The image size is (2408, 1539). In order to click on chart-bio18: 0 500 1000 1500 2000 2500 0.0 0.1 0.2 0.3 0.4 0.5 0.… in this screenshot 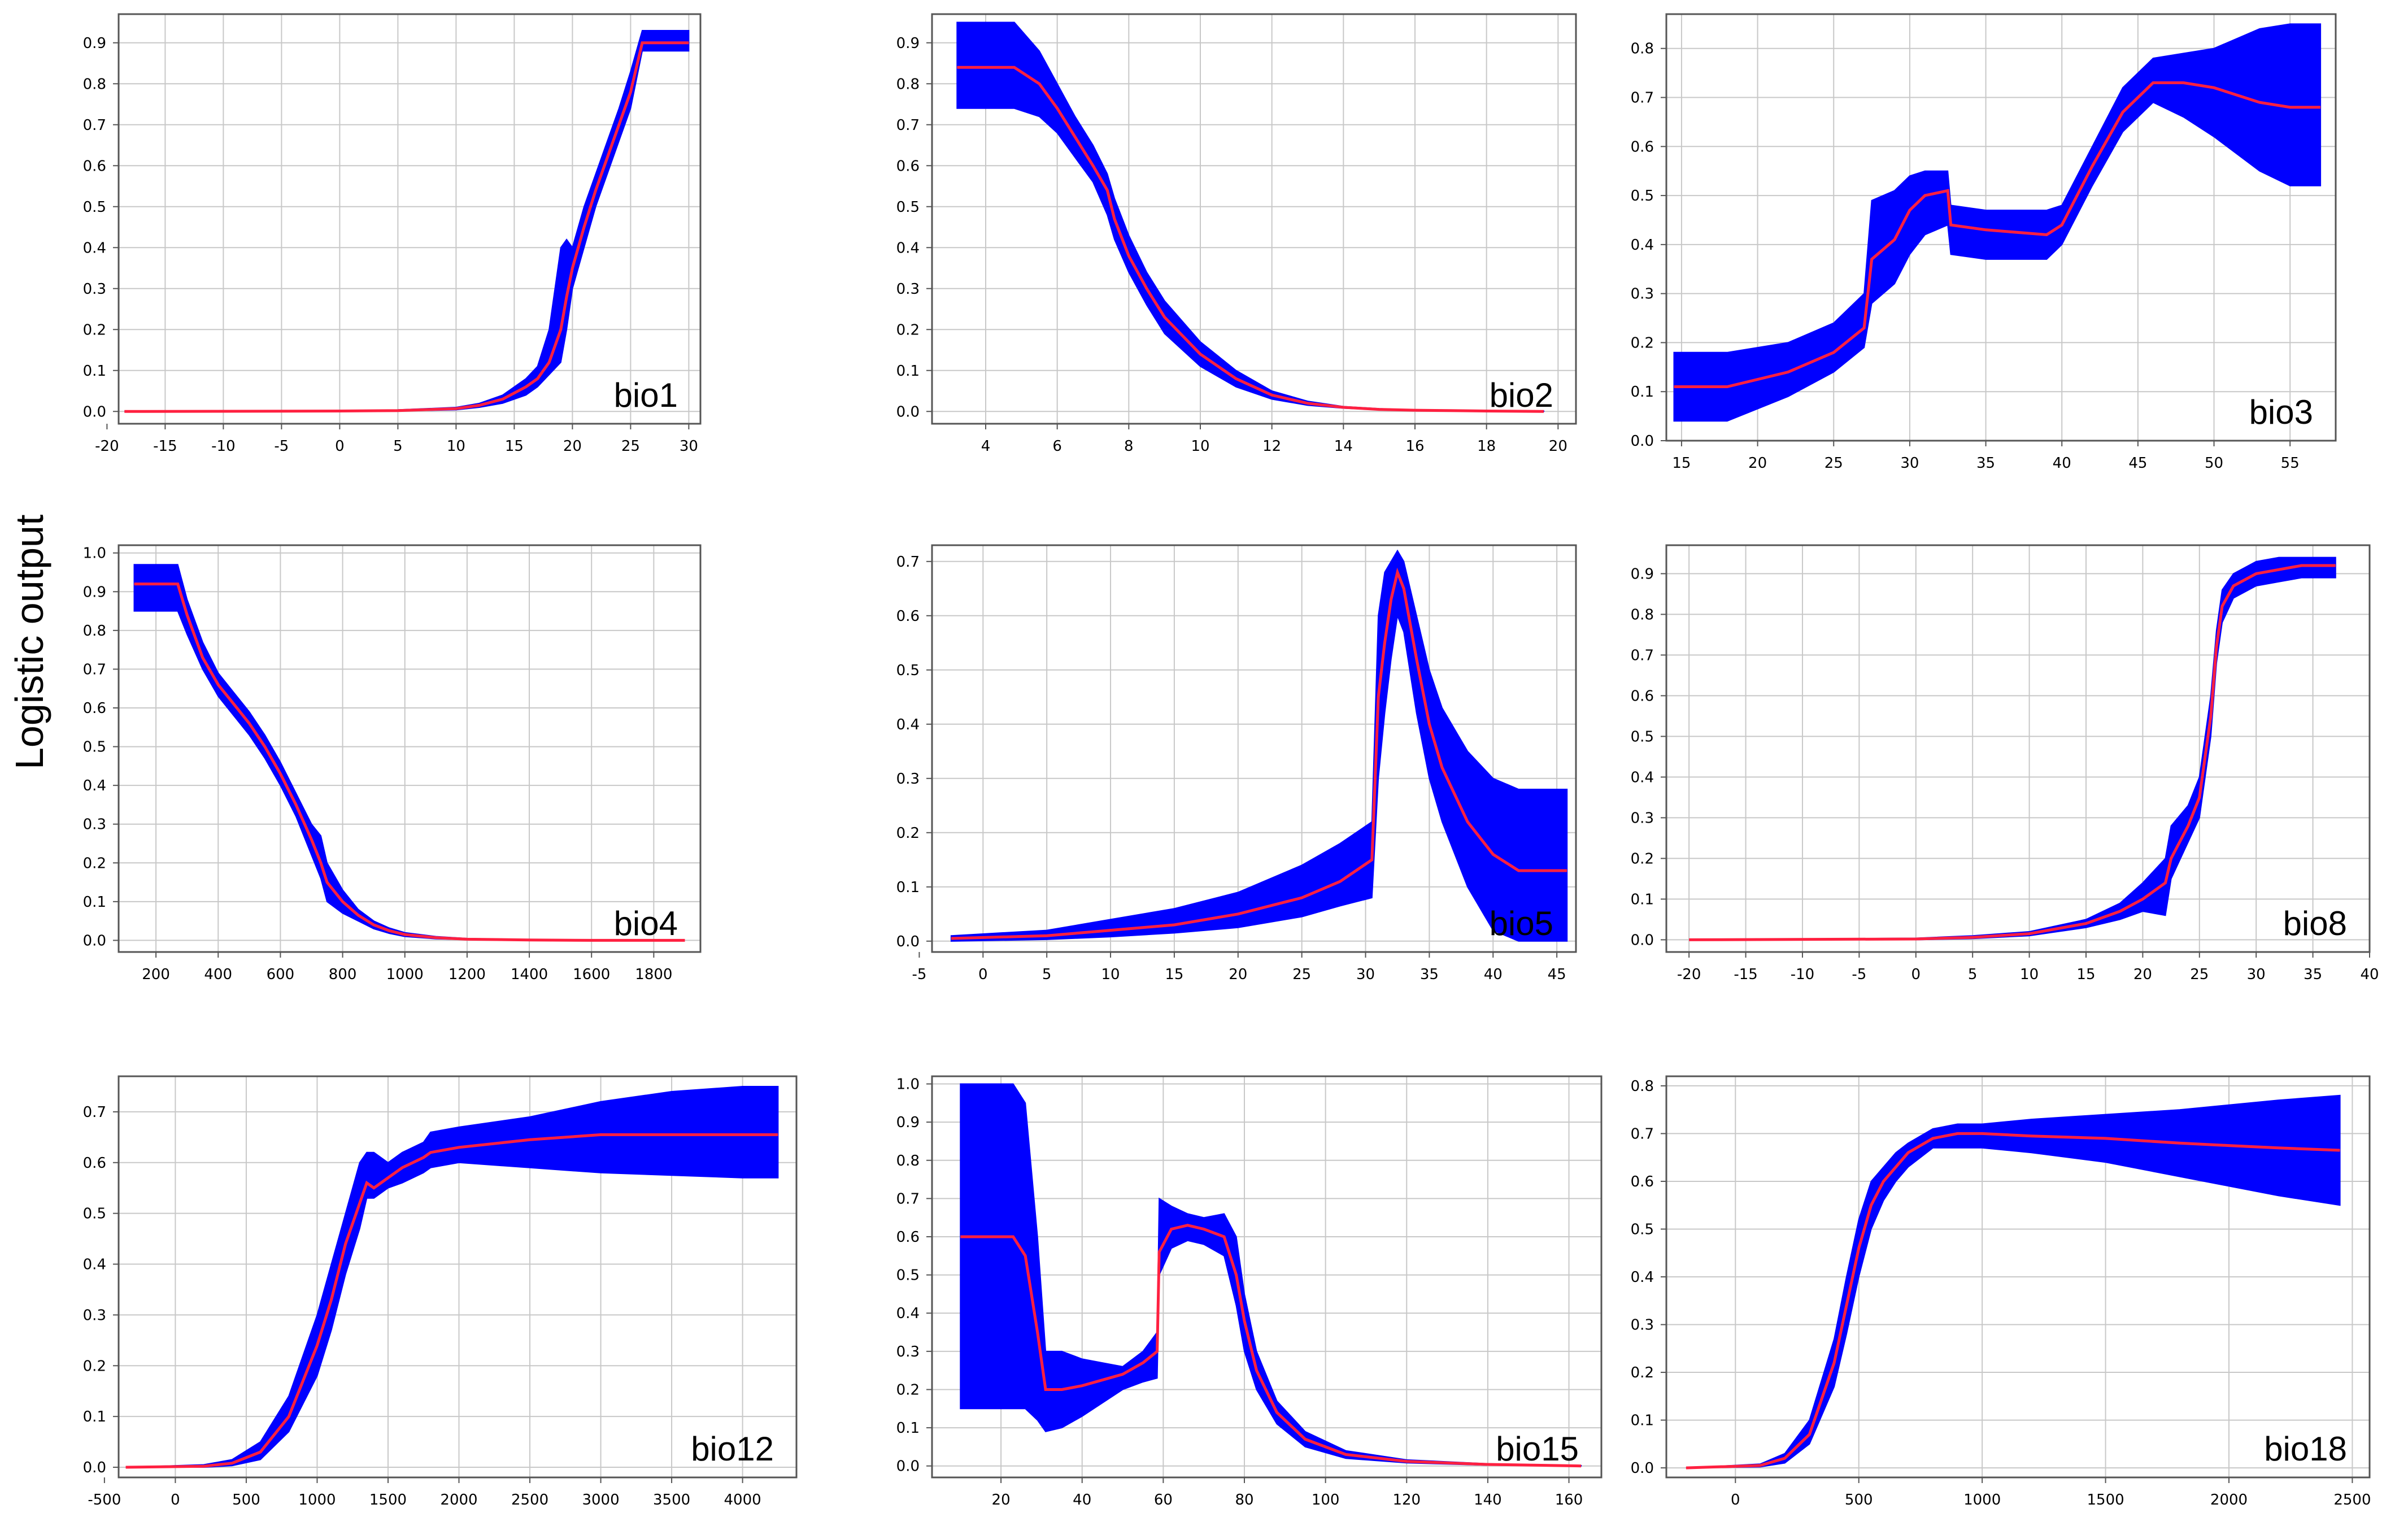, I will do `click(2001, 1291)`.